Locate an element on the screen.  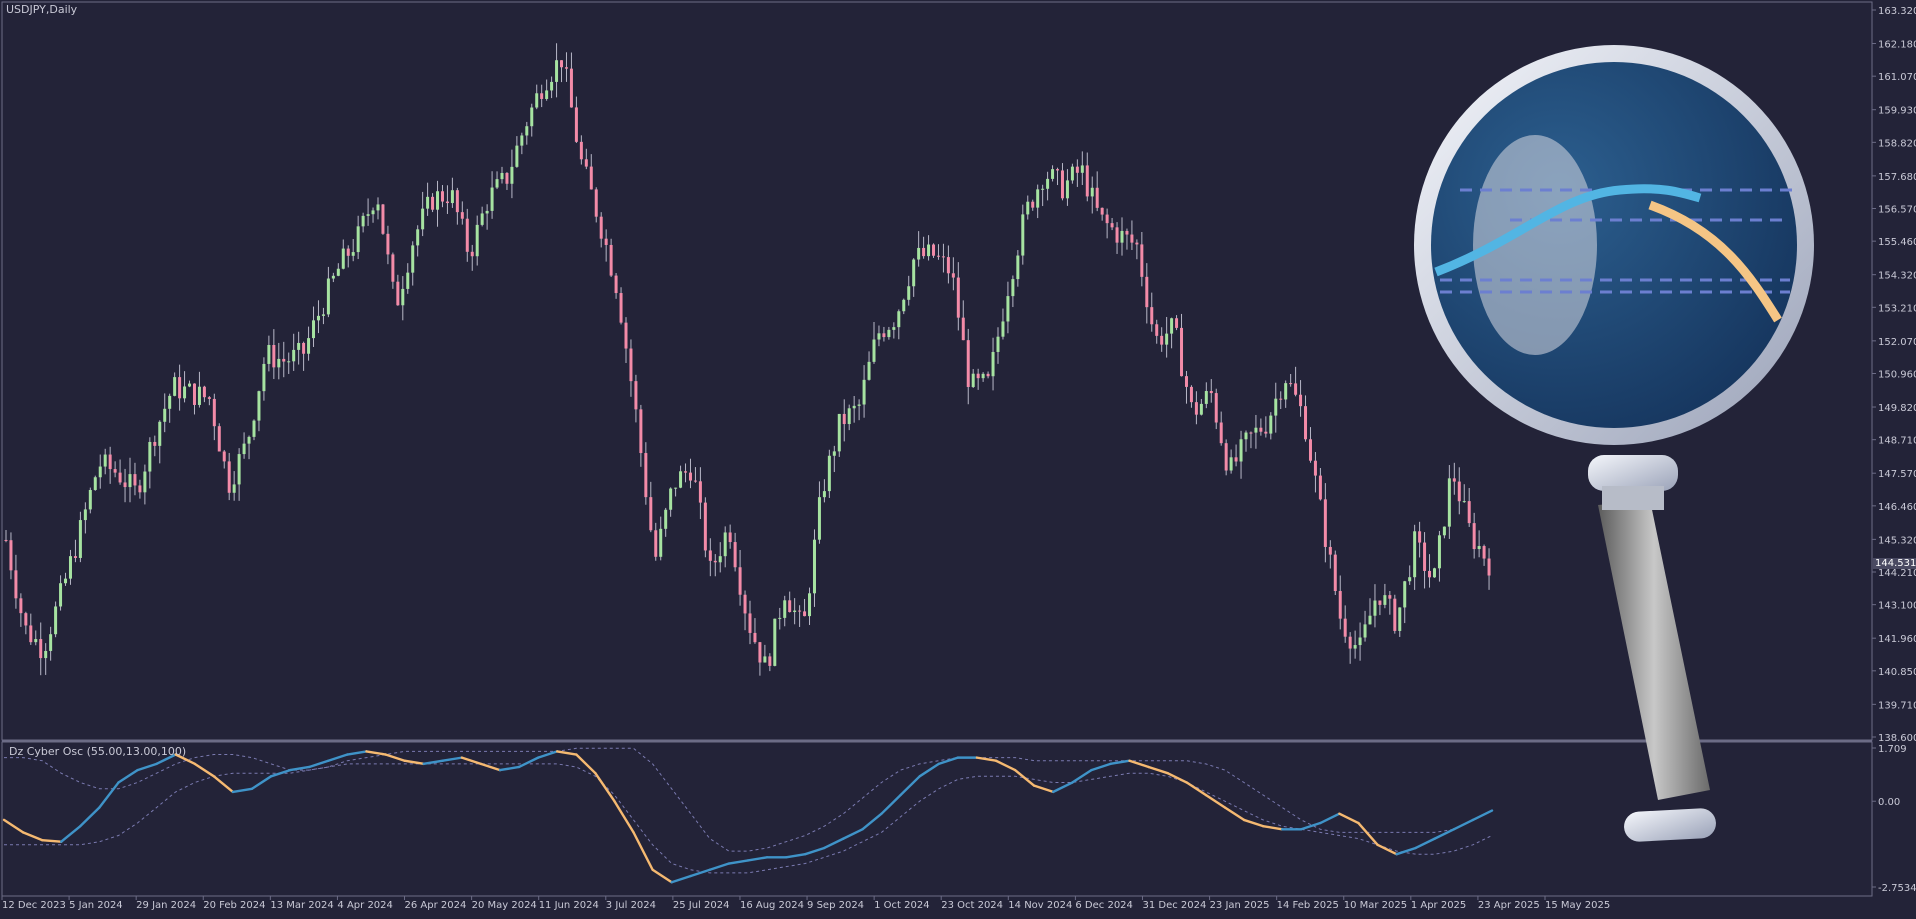
date-axis-label: 29 Jan 2024 is located at coordinates (166, 905).